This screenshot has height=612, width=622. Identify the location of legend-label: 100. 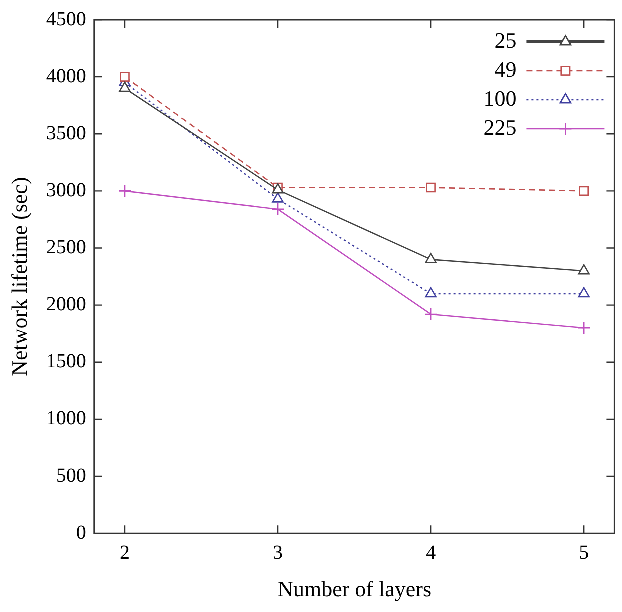
(500, 98).